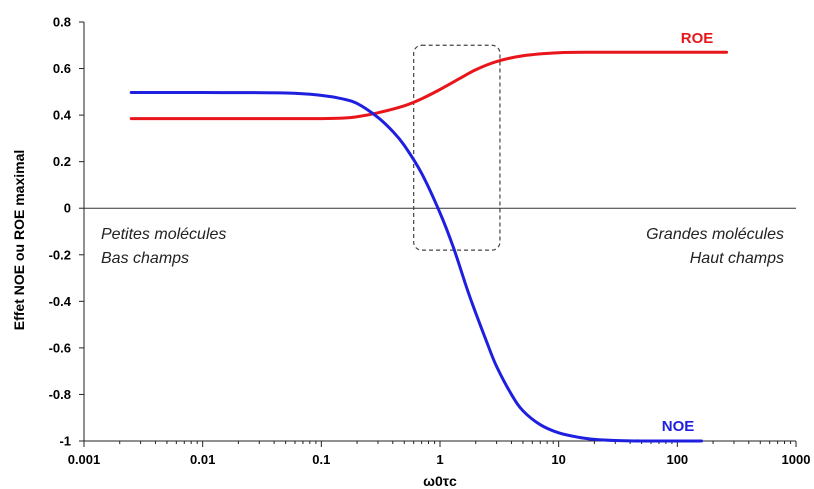  What do you see at coordinates (60, 301) in the screenshot?
I see `y-tick-label: -0.4` at bounding box center [60, 301].